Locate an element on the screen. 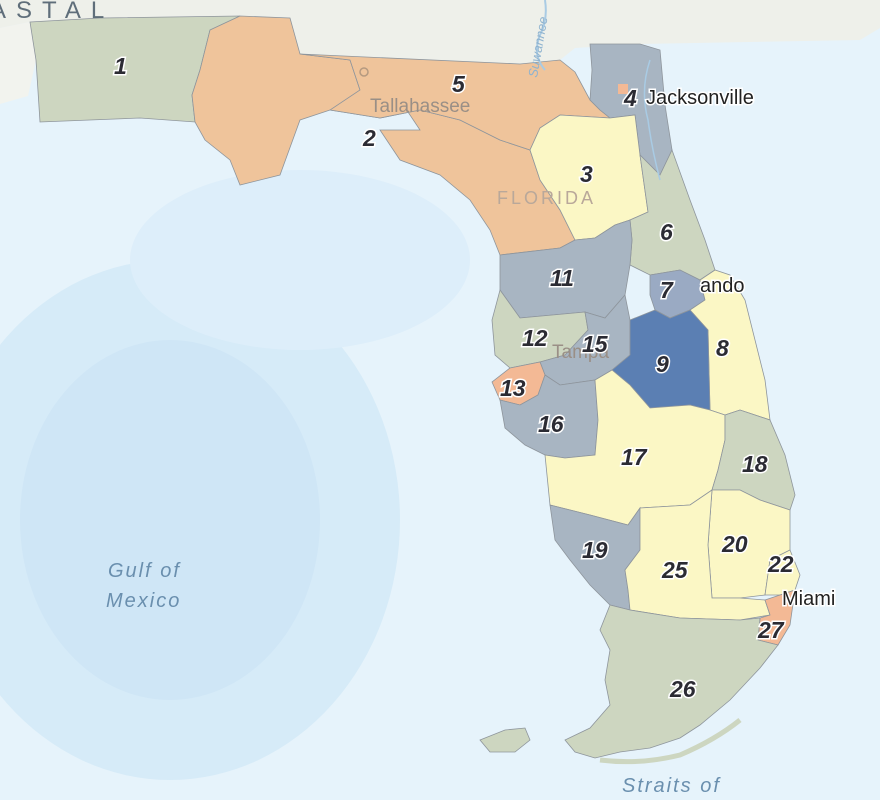 This screenshot has height=800, width=880. city-miami-label: Miami is located at coordinates (808, 599).